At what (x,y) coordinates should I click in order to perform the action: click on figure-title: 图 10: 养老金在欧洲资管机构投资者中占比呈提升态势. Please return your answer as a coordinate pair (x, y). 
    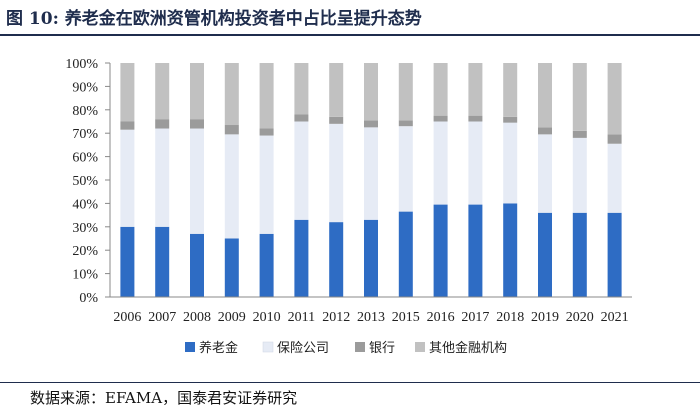
    Looking at the image, I should click on (214, 19).